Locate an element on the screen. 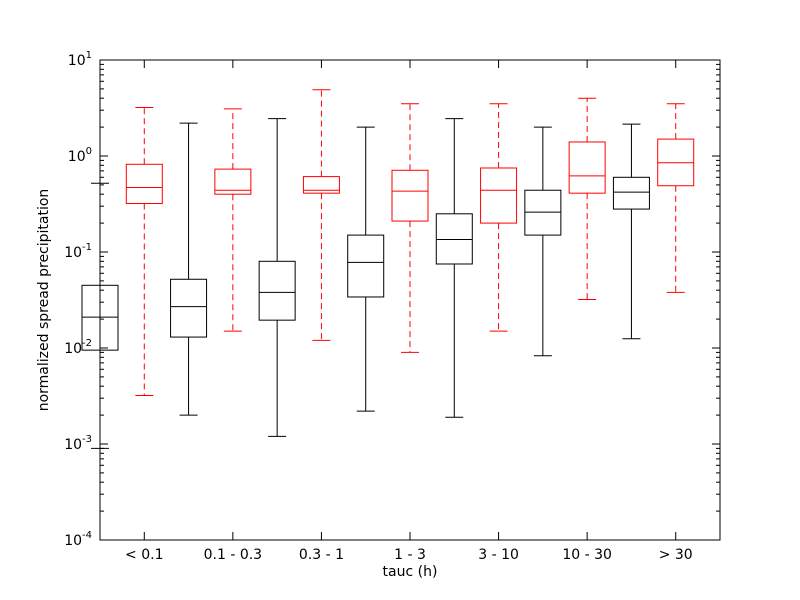 The image size is (800, 600). x-tick-label: 0.1 - 0.3 is located at coordinates (233, 555).